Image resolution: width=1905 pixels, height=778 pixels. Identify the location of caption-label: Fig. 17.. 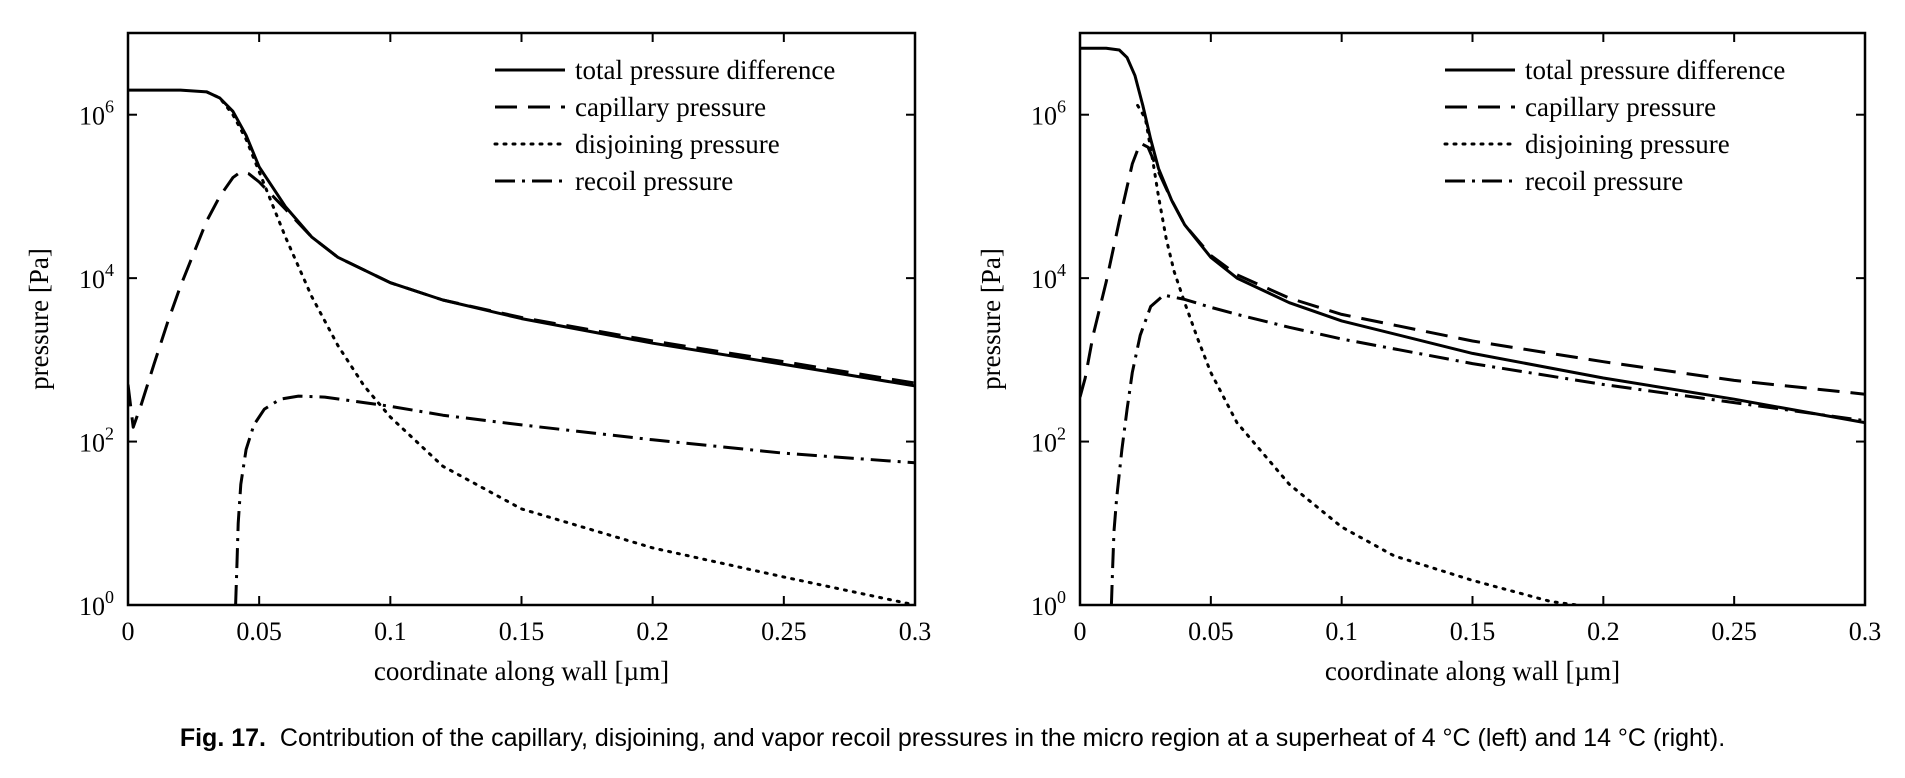
(222, 738).